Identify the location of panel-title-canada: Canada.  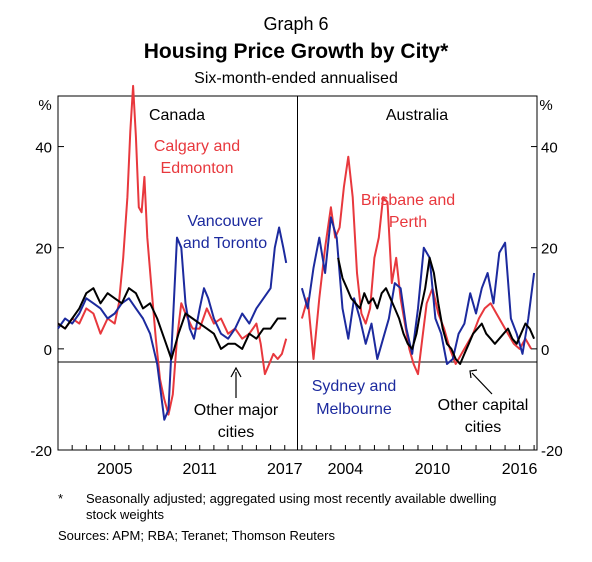
(177, 115).